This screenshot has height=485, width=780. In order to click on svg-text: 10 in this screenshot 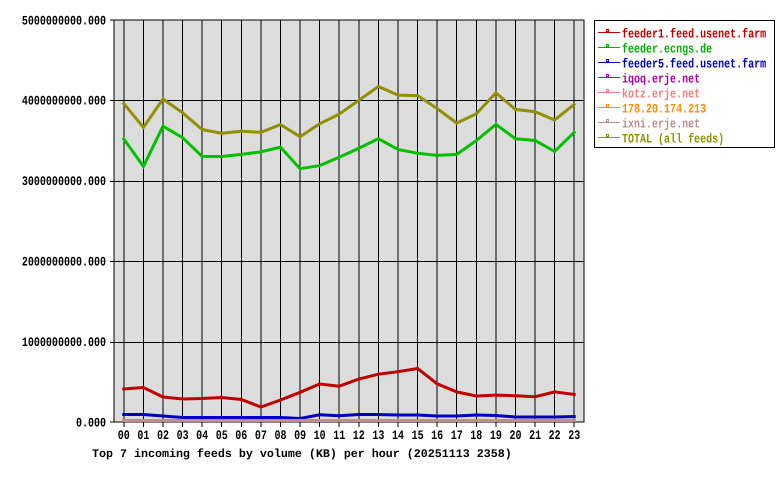, I will do `click(320, 435)`.